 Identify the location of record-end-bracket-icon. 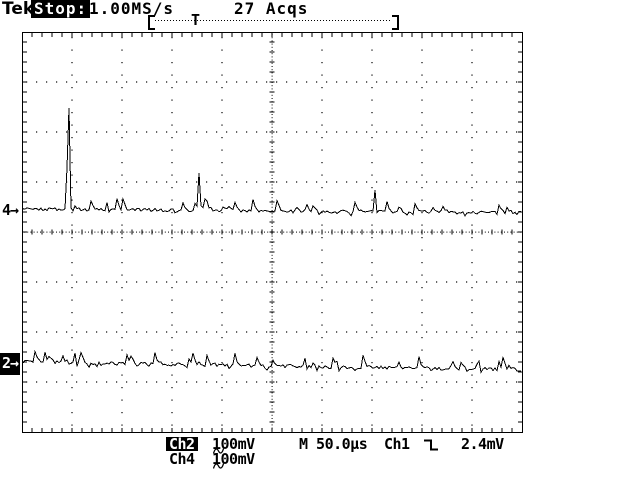
(395, 22).